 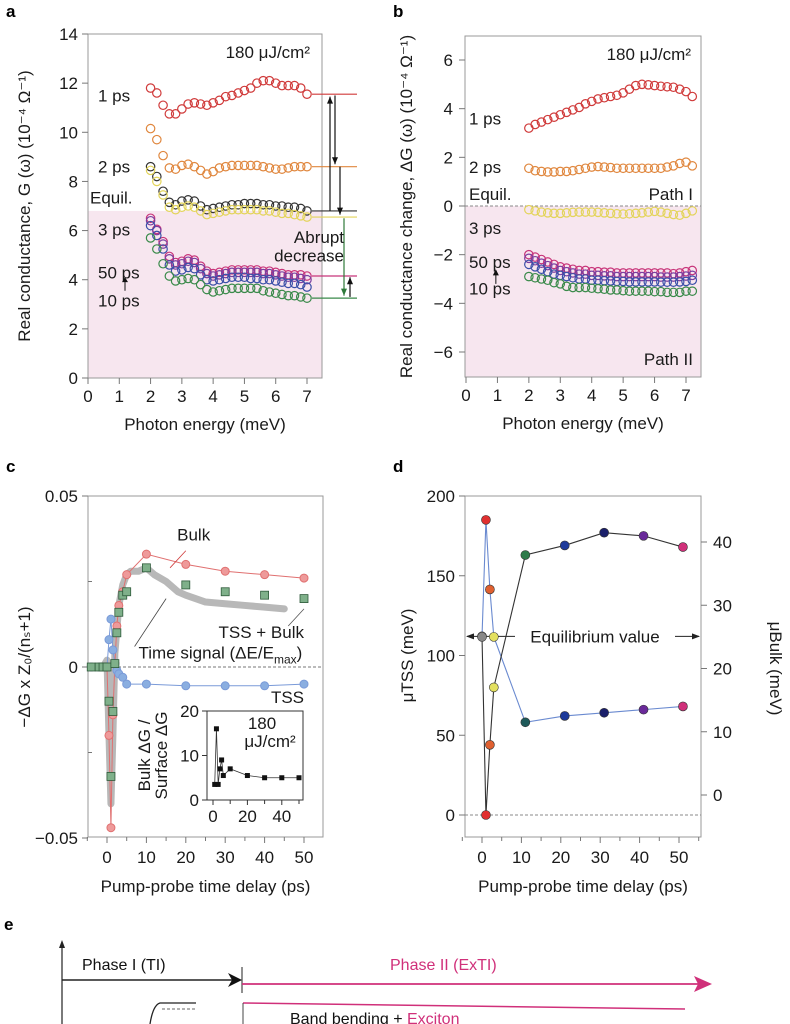 I want to click on double-arrow-up-head-icon, so click(x=330, y=100).